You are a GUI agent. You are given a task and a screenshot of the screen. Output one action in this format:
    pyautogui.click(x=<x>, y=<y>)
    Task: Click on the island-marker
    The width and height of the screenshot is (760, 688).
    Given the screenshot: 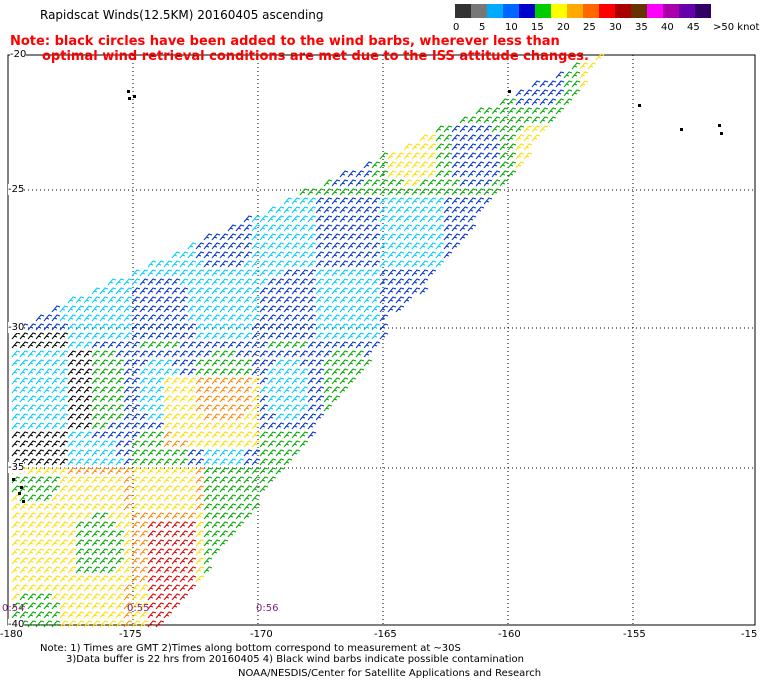 What is the action you would take?
    pyautogui.click(x=19, y=493)
    